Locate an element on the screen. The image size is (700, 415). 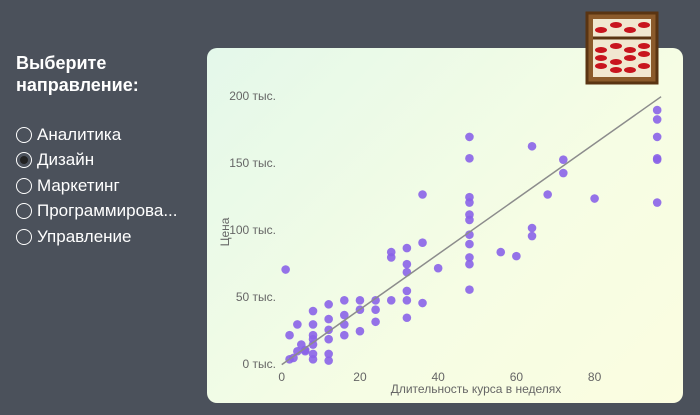
x-tick-label: 40 is located at coordinates (438, 377).